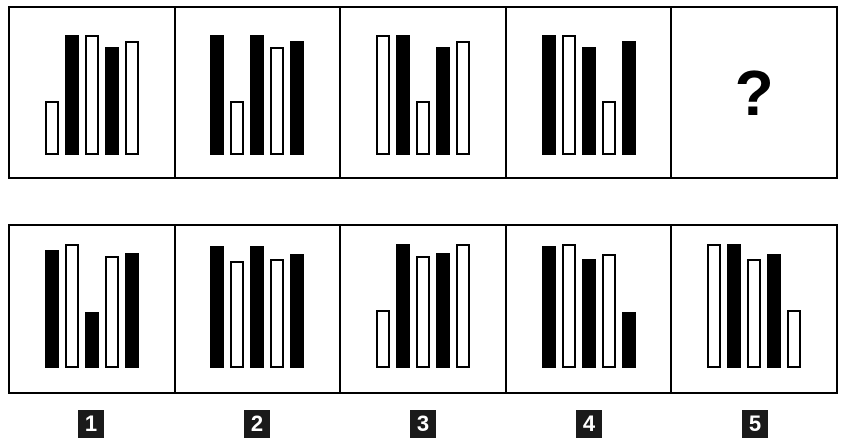 This screenshot has height=446, width=845. Describe the element at coordinates (755, 424) in the screenshot. I see `option-number-5: 5` at that location.